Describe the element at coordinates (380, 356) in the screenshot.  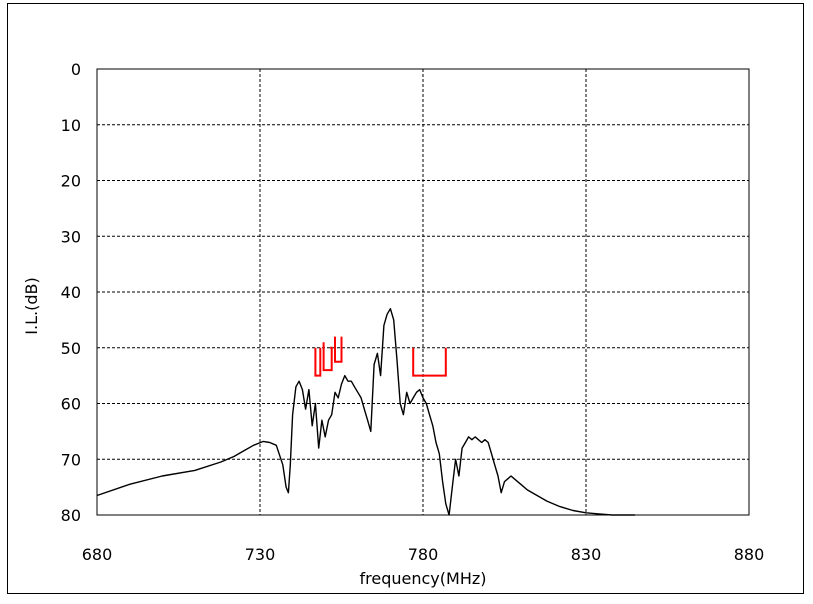
I see `spec-mask` at that location.